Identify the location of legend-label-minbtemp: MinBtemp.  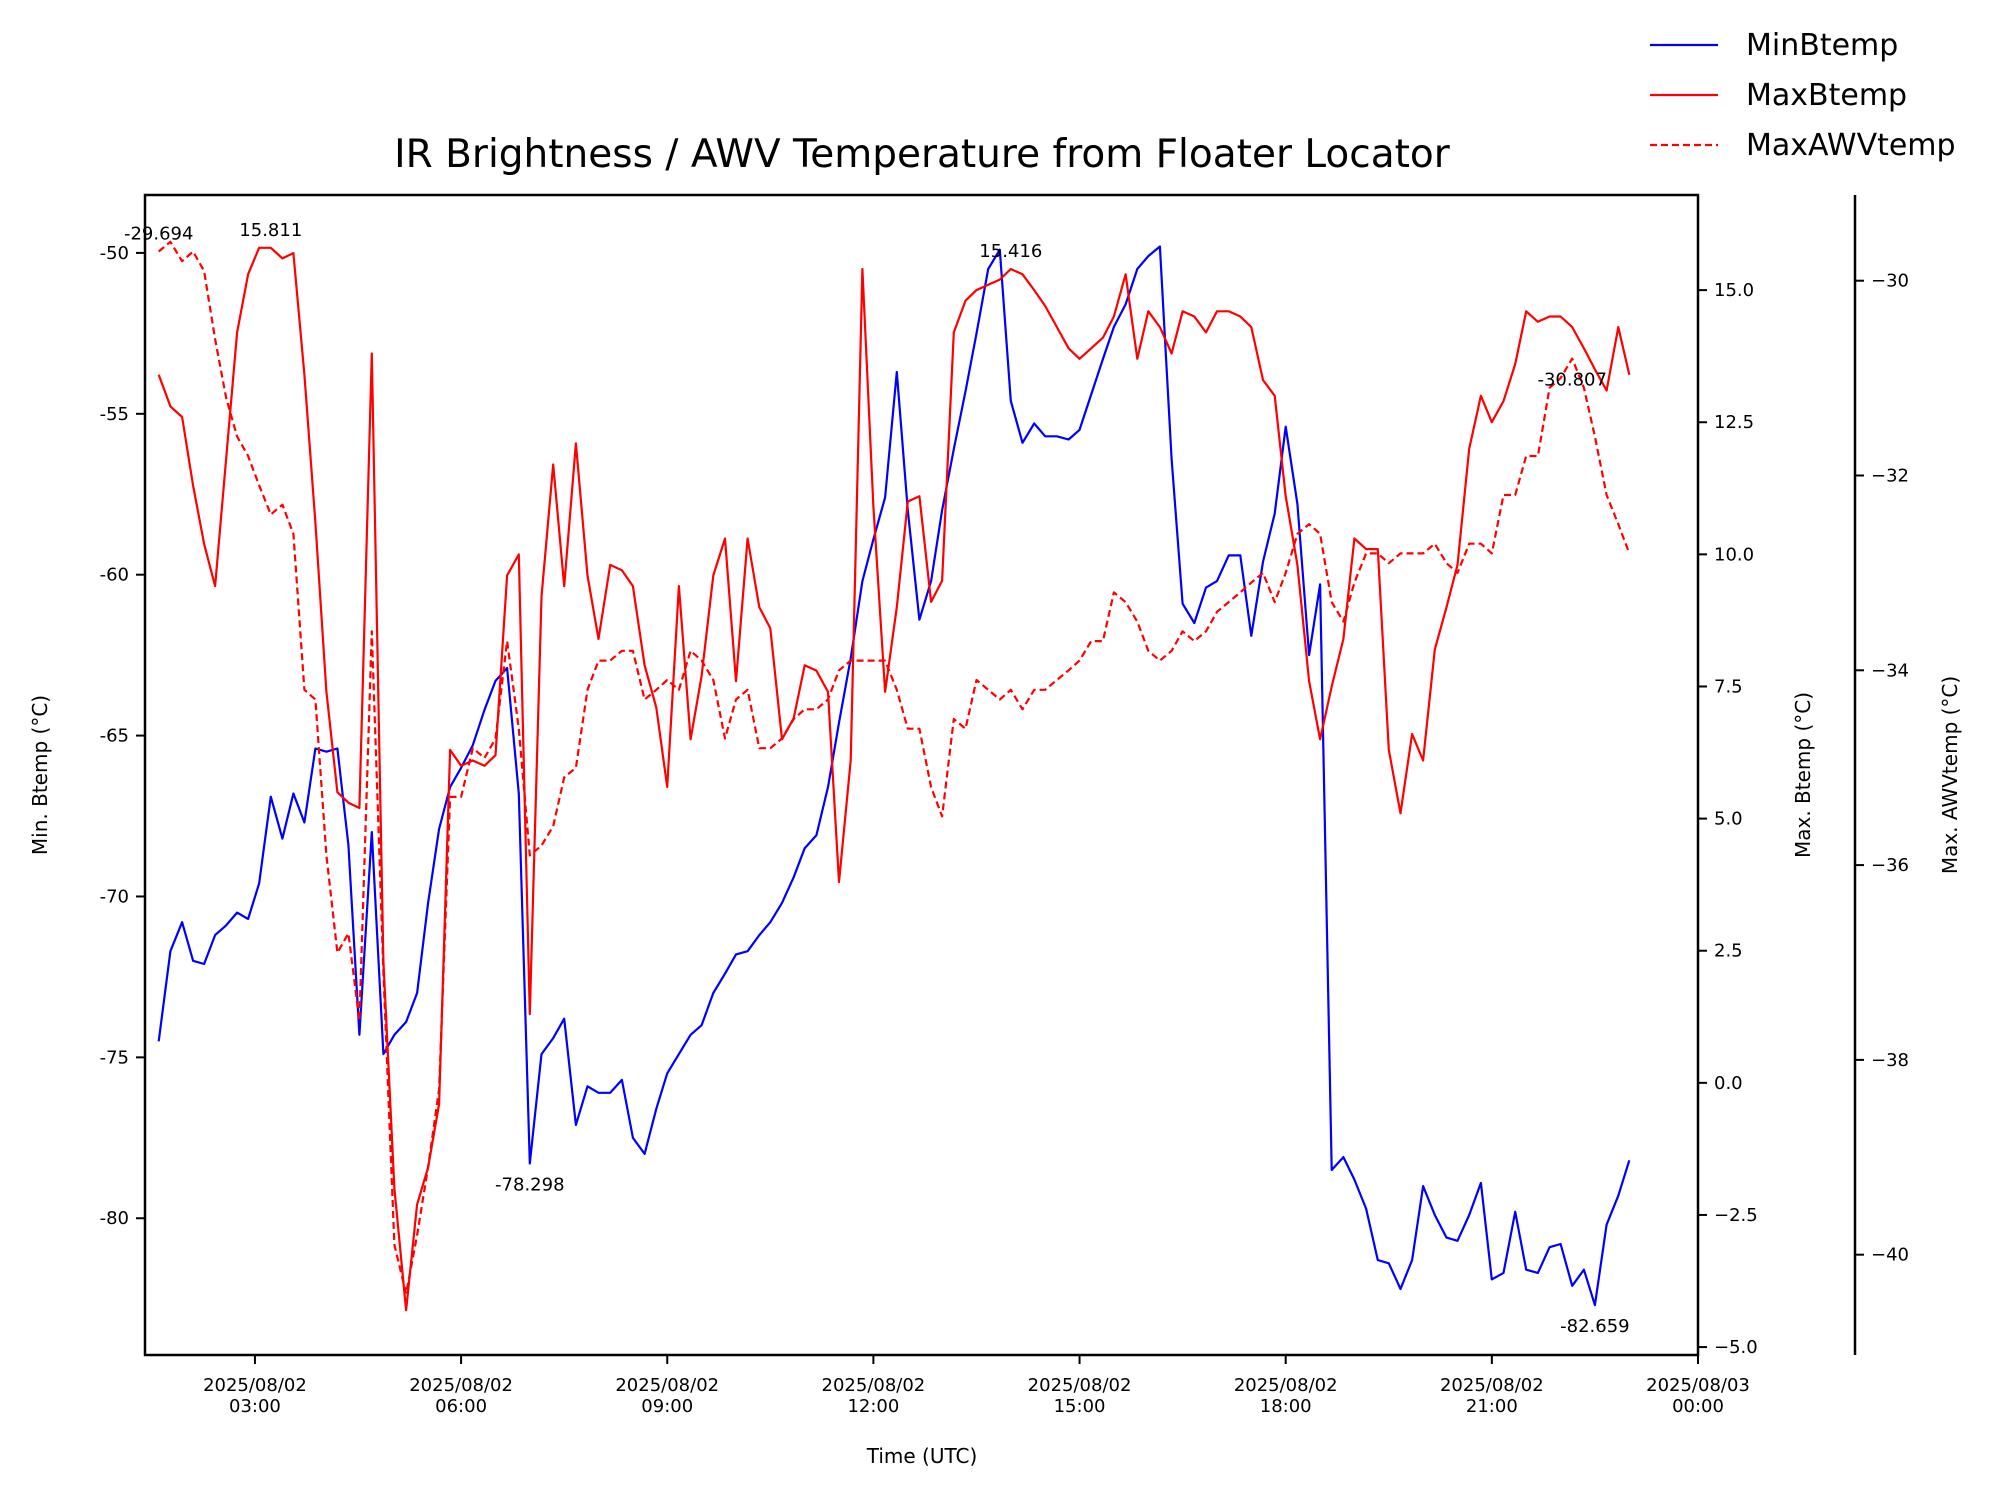
(1822, 45).